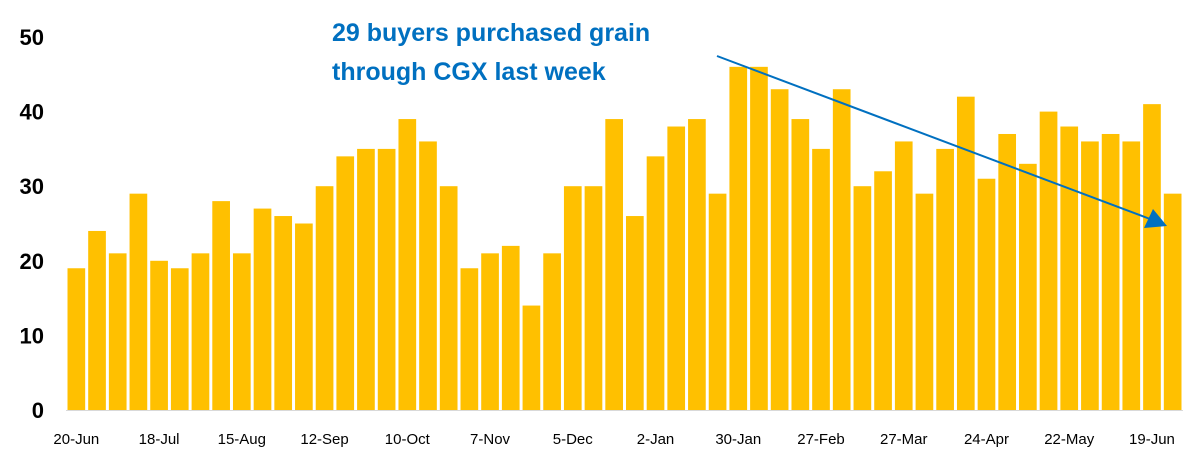 This screenshot has height=468, width=1203. I want to click on y-tick-label: 0, so click(38, 410).